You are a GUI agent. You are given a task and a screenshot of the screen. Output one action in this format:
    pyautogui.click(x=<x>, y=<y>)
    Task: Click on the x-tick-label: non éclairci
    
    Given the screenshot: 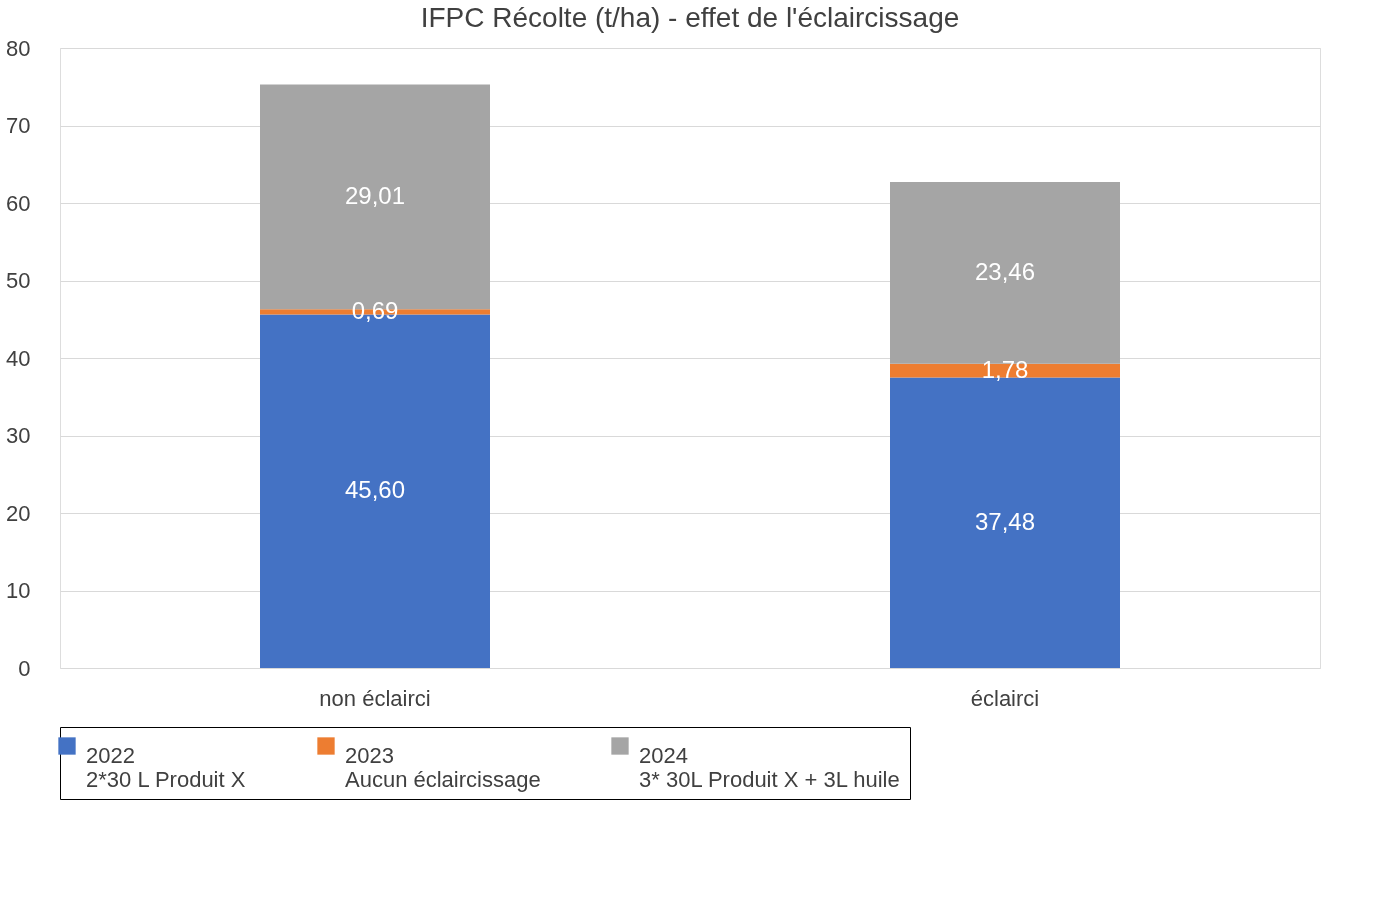 What is the action you would take?
    pyautogui.click(x=375, y=698)
    